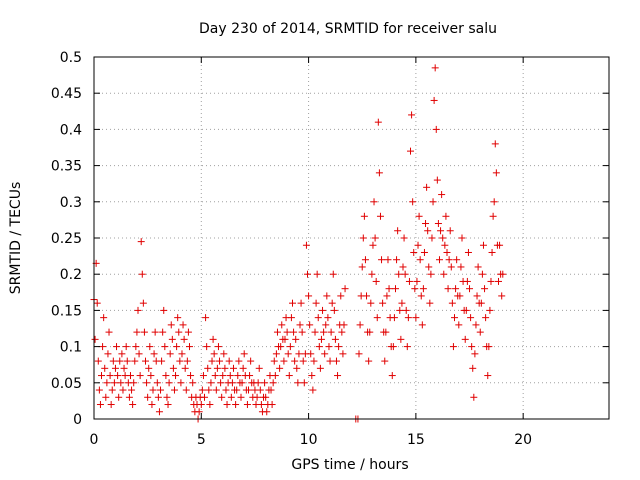 The width and height of the screenshot is (640, 480). I want to click on x-tick-label: 10, so click(309, 440).